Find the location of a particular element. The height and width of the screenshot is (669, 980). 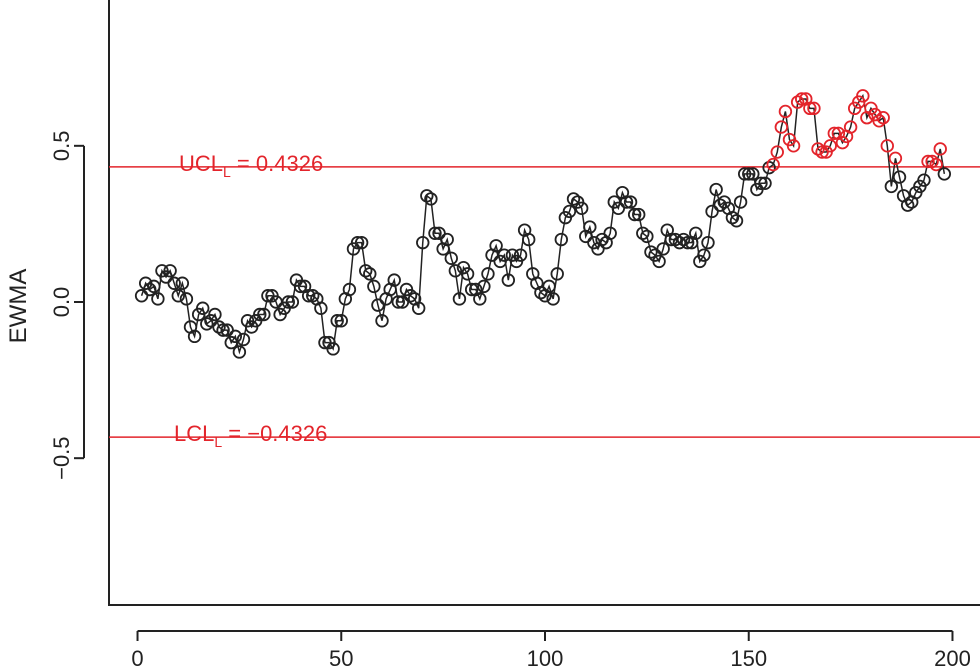

x-tick-label: 200 is located at coordinates (952, 657).